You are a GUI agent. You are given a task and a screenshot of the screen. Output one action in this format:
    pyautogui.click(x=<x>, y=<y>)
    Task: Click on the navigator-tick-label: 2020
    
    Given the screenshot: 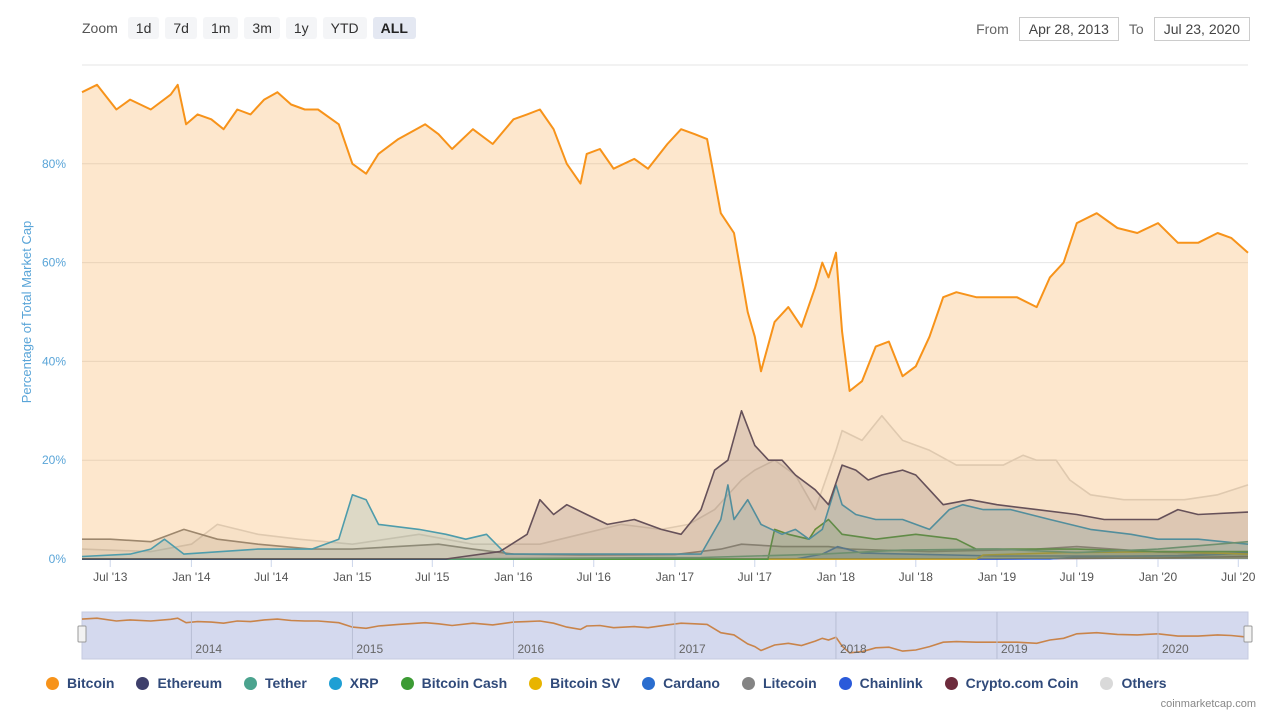 What is the action you would take?
    pyautogui.click(x=1175, y=649)
    